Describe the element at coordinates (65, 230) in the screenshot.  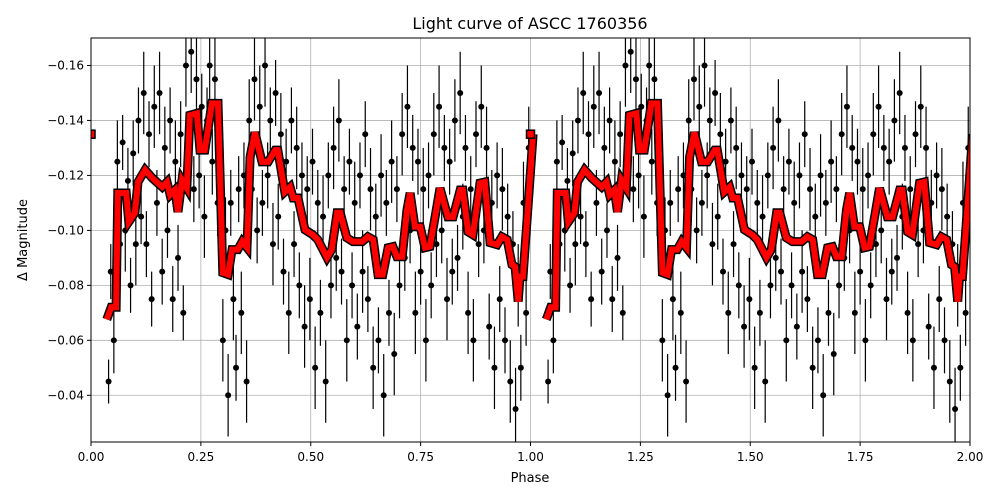
I see `y-tick-label: −0.10` at that location.